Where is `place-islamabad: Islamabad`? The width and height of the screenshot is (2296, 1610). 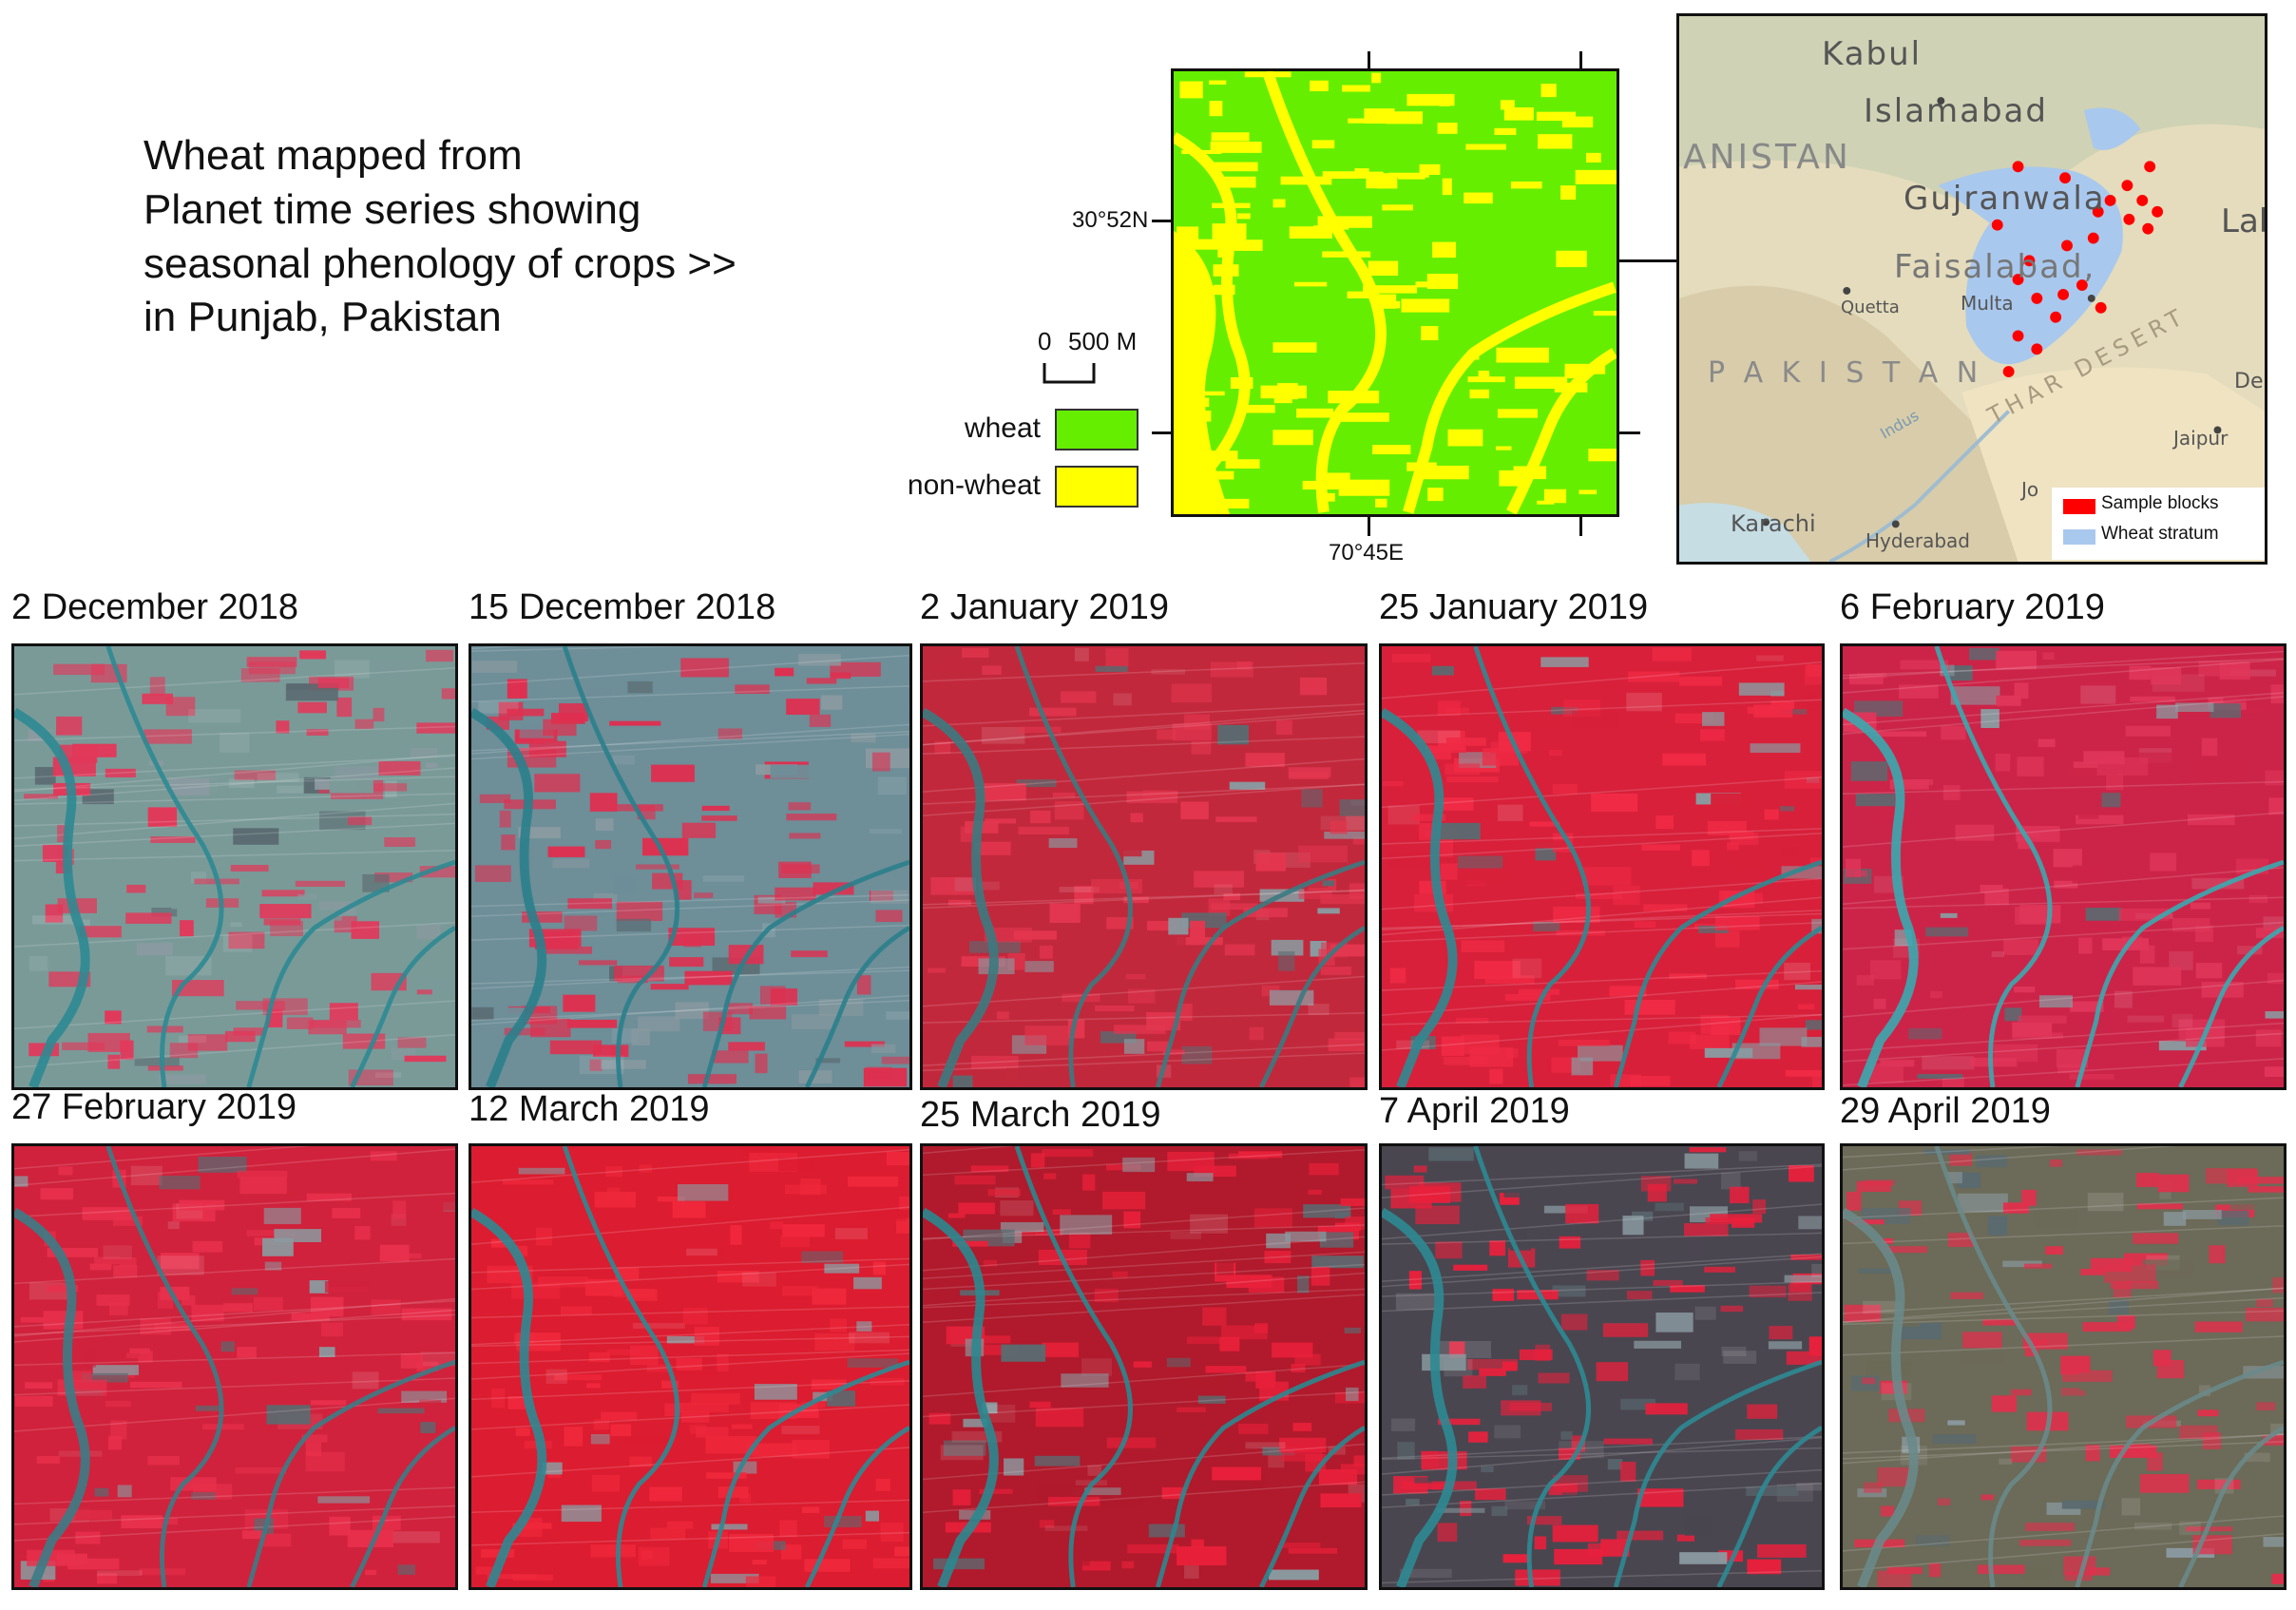
place-islamabad: Islamabad is located at coordinates (1956, 111).